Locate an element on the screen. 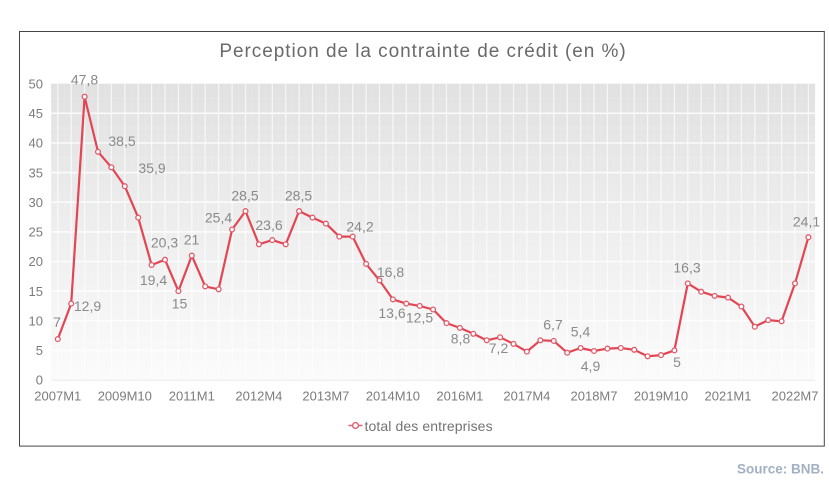 The height and width of the screenshot is (486, 829). svg-text: 40 is located at coordinates (36, 143).